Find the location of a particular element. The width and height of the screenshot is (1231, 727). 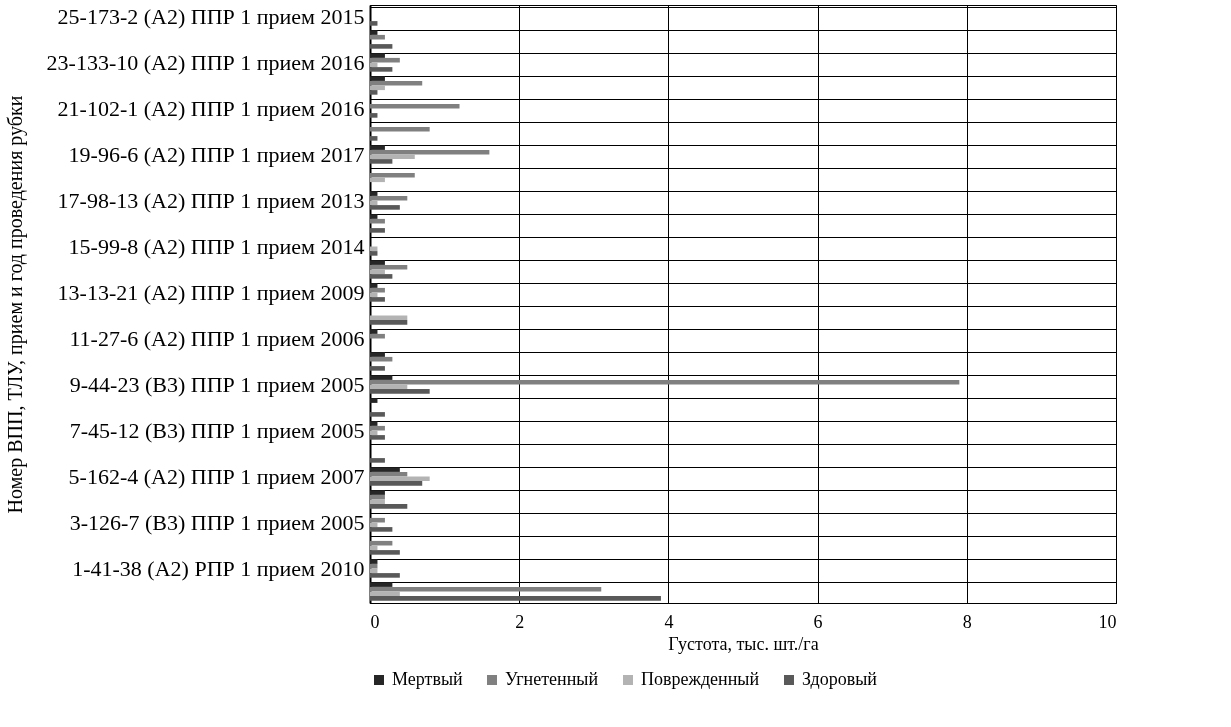

x-tick-label: 10 is located at coordinates (1107, 621).